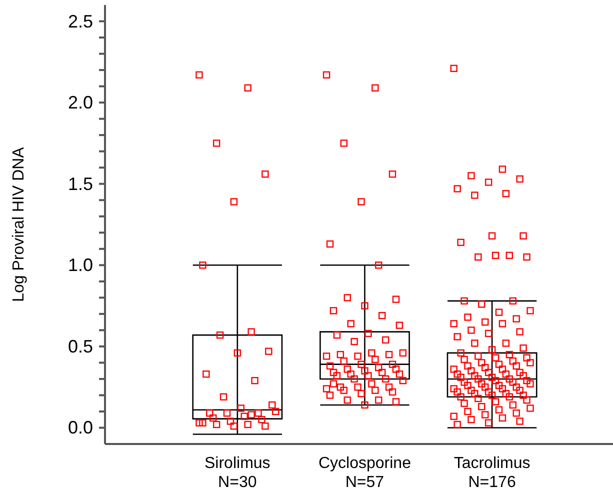 The height and width of the screenshot is (496, 613). Describe the element at coordinates (80, 346) in the screenshot. I see `y-tick-label: 0.5` at that location.